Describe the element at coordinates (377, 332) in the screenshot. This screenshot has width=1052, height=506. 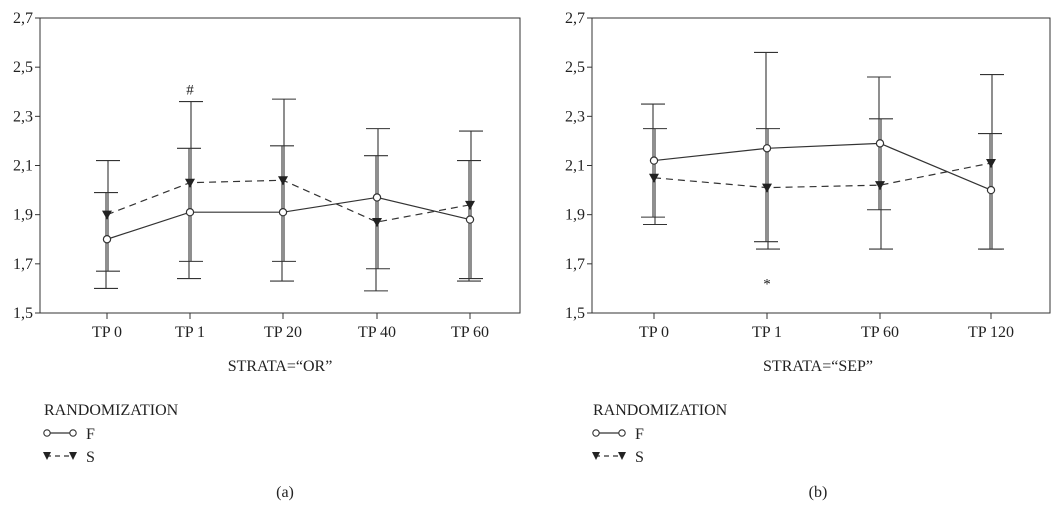
I see `x-tick-label: TP 40` at that location.